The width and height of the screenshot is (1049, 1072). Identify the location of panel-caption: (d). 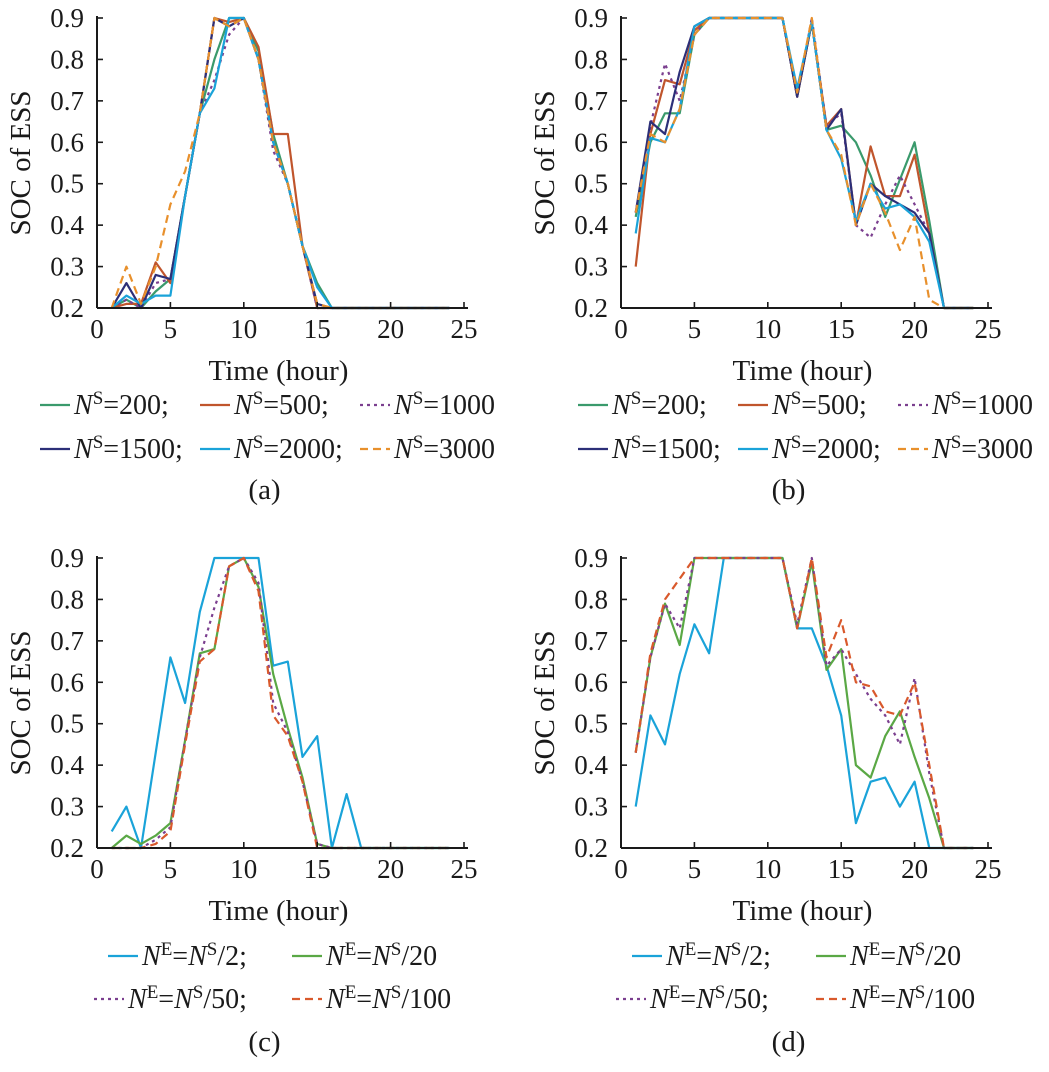
(789, 1042).